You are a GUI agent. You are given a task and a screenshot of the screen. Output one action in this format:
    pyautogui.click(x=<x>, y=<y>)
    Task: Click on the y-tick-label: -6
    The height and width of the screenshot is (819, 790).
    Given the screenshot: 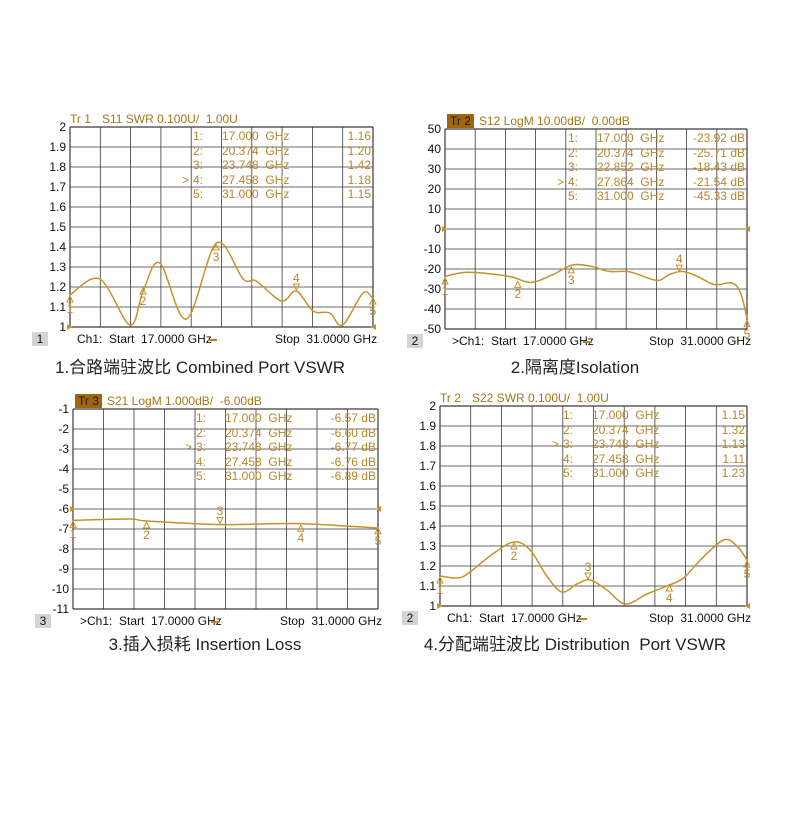 What is the action you would take?
    pyautogui.click(x=63, y=509)
    